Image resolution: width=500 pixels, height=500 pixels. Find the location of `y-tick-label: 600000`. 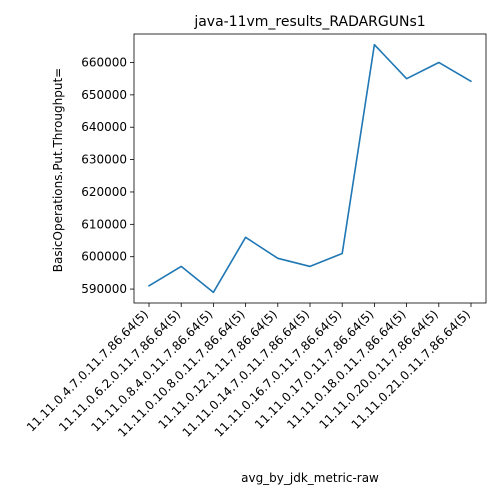

y-tick-label: 600000 is located at coordinates (104, 257).